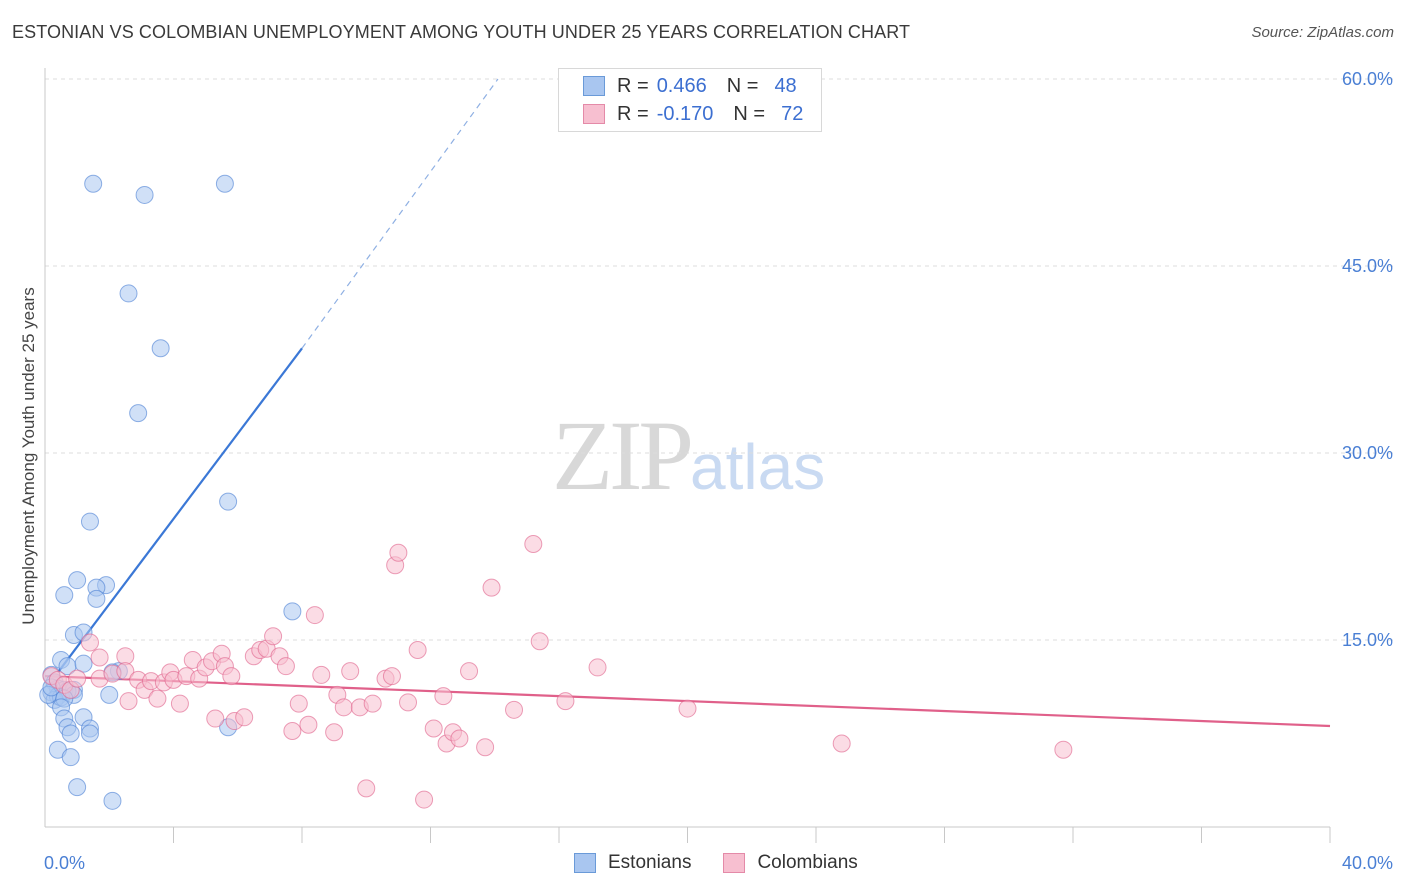  I want to click on x-tick-label: 40.0%, so click(1367, 863).